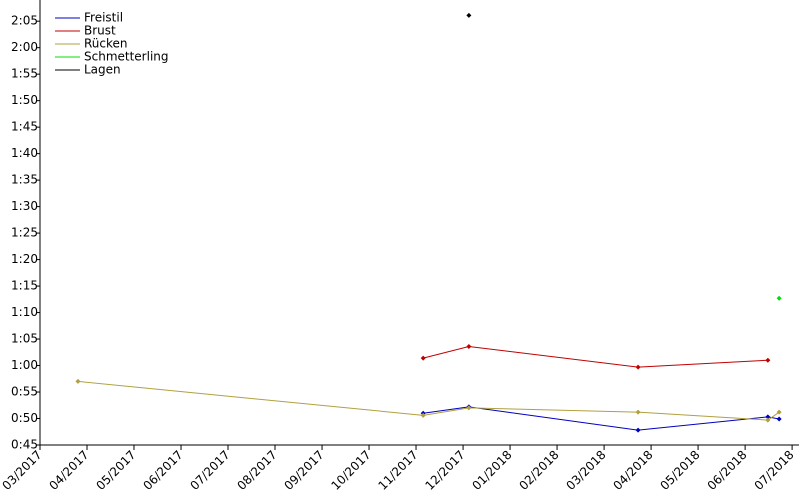 Image resolution: width=800 pixels, height=500 pixels. I want to click on y-tick-label: 1:55, so click(24, 74).